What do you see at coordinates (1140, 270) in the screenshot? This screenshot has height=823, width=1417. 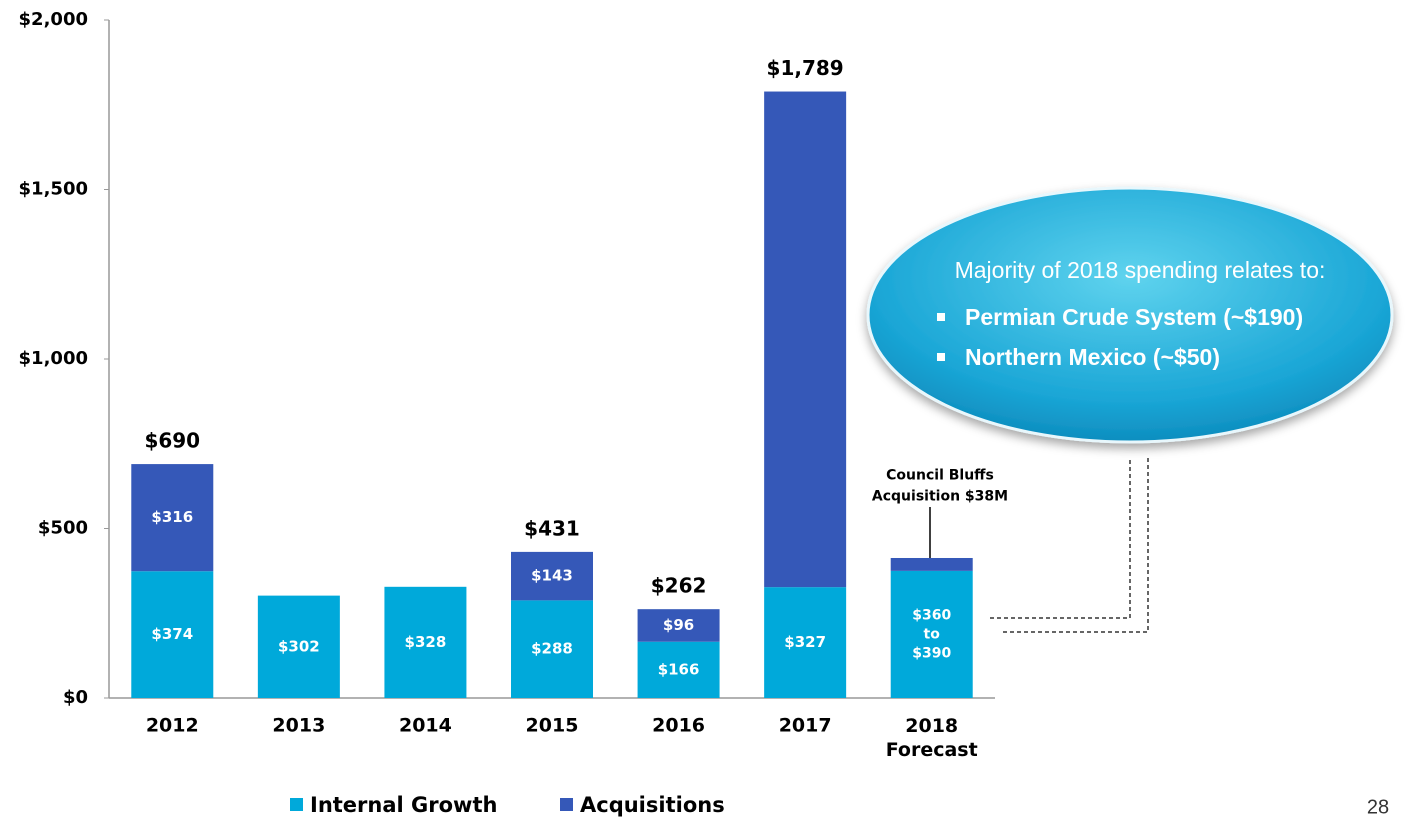 I see `callout-heading: Majority of 2018 spending relates to:` at bounding box center [1140, 270].